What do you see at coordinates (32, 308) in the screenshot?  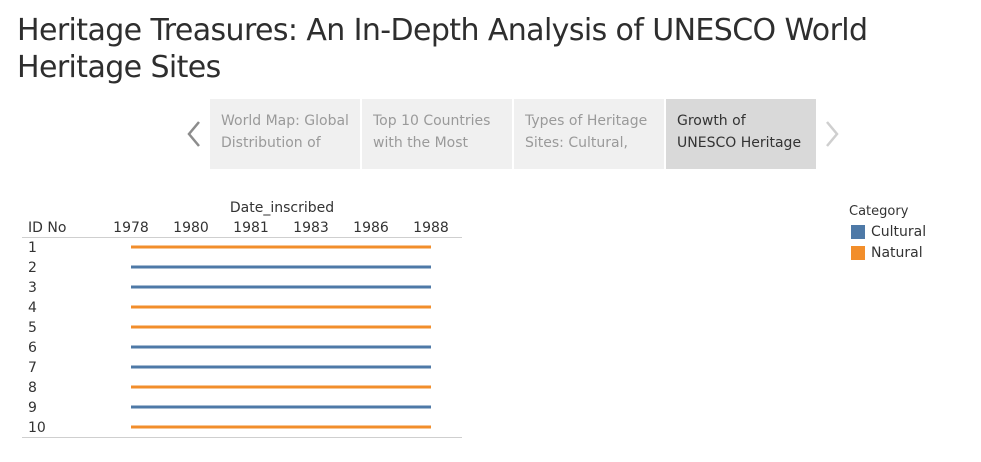 I see `row-label: 4` at bounding box center [32, 308].